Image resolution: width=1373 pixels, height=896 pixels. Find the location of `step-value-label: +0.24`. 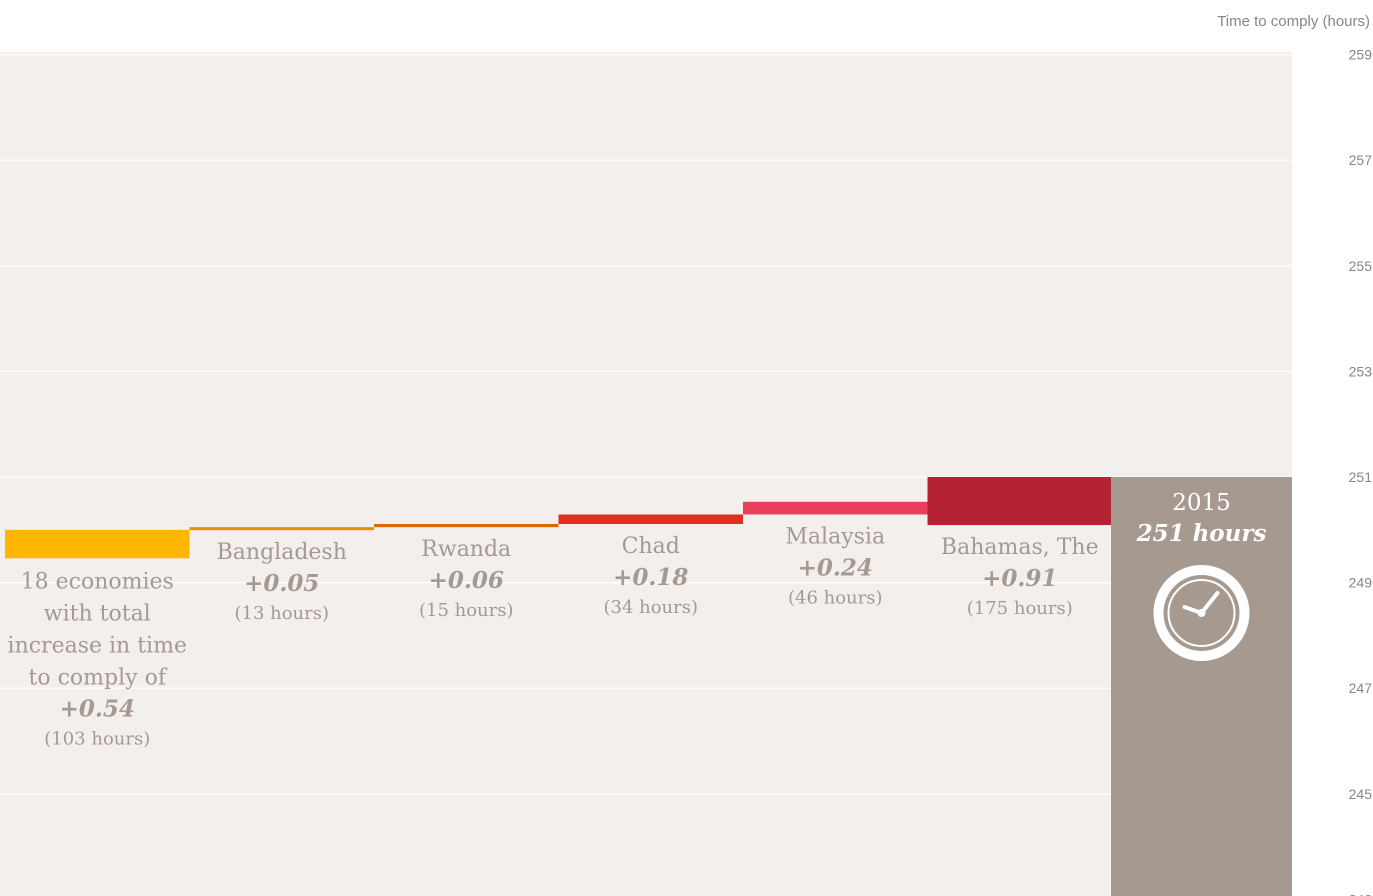

step-value-label: +0.24 is located at coordinates (835, 567).